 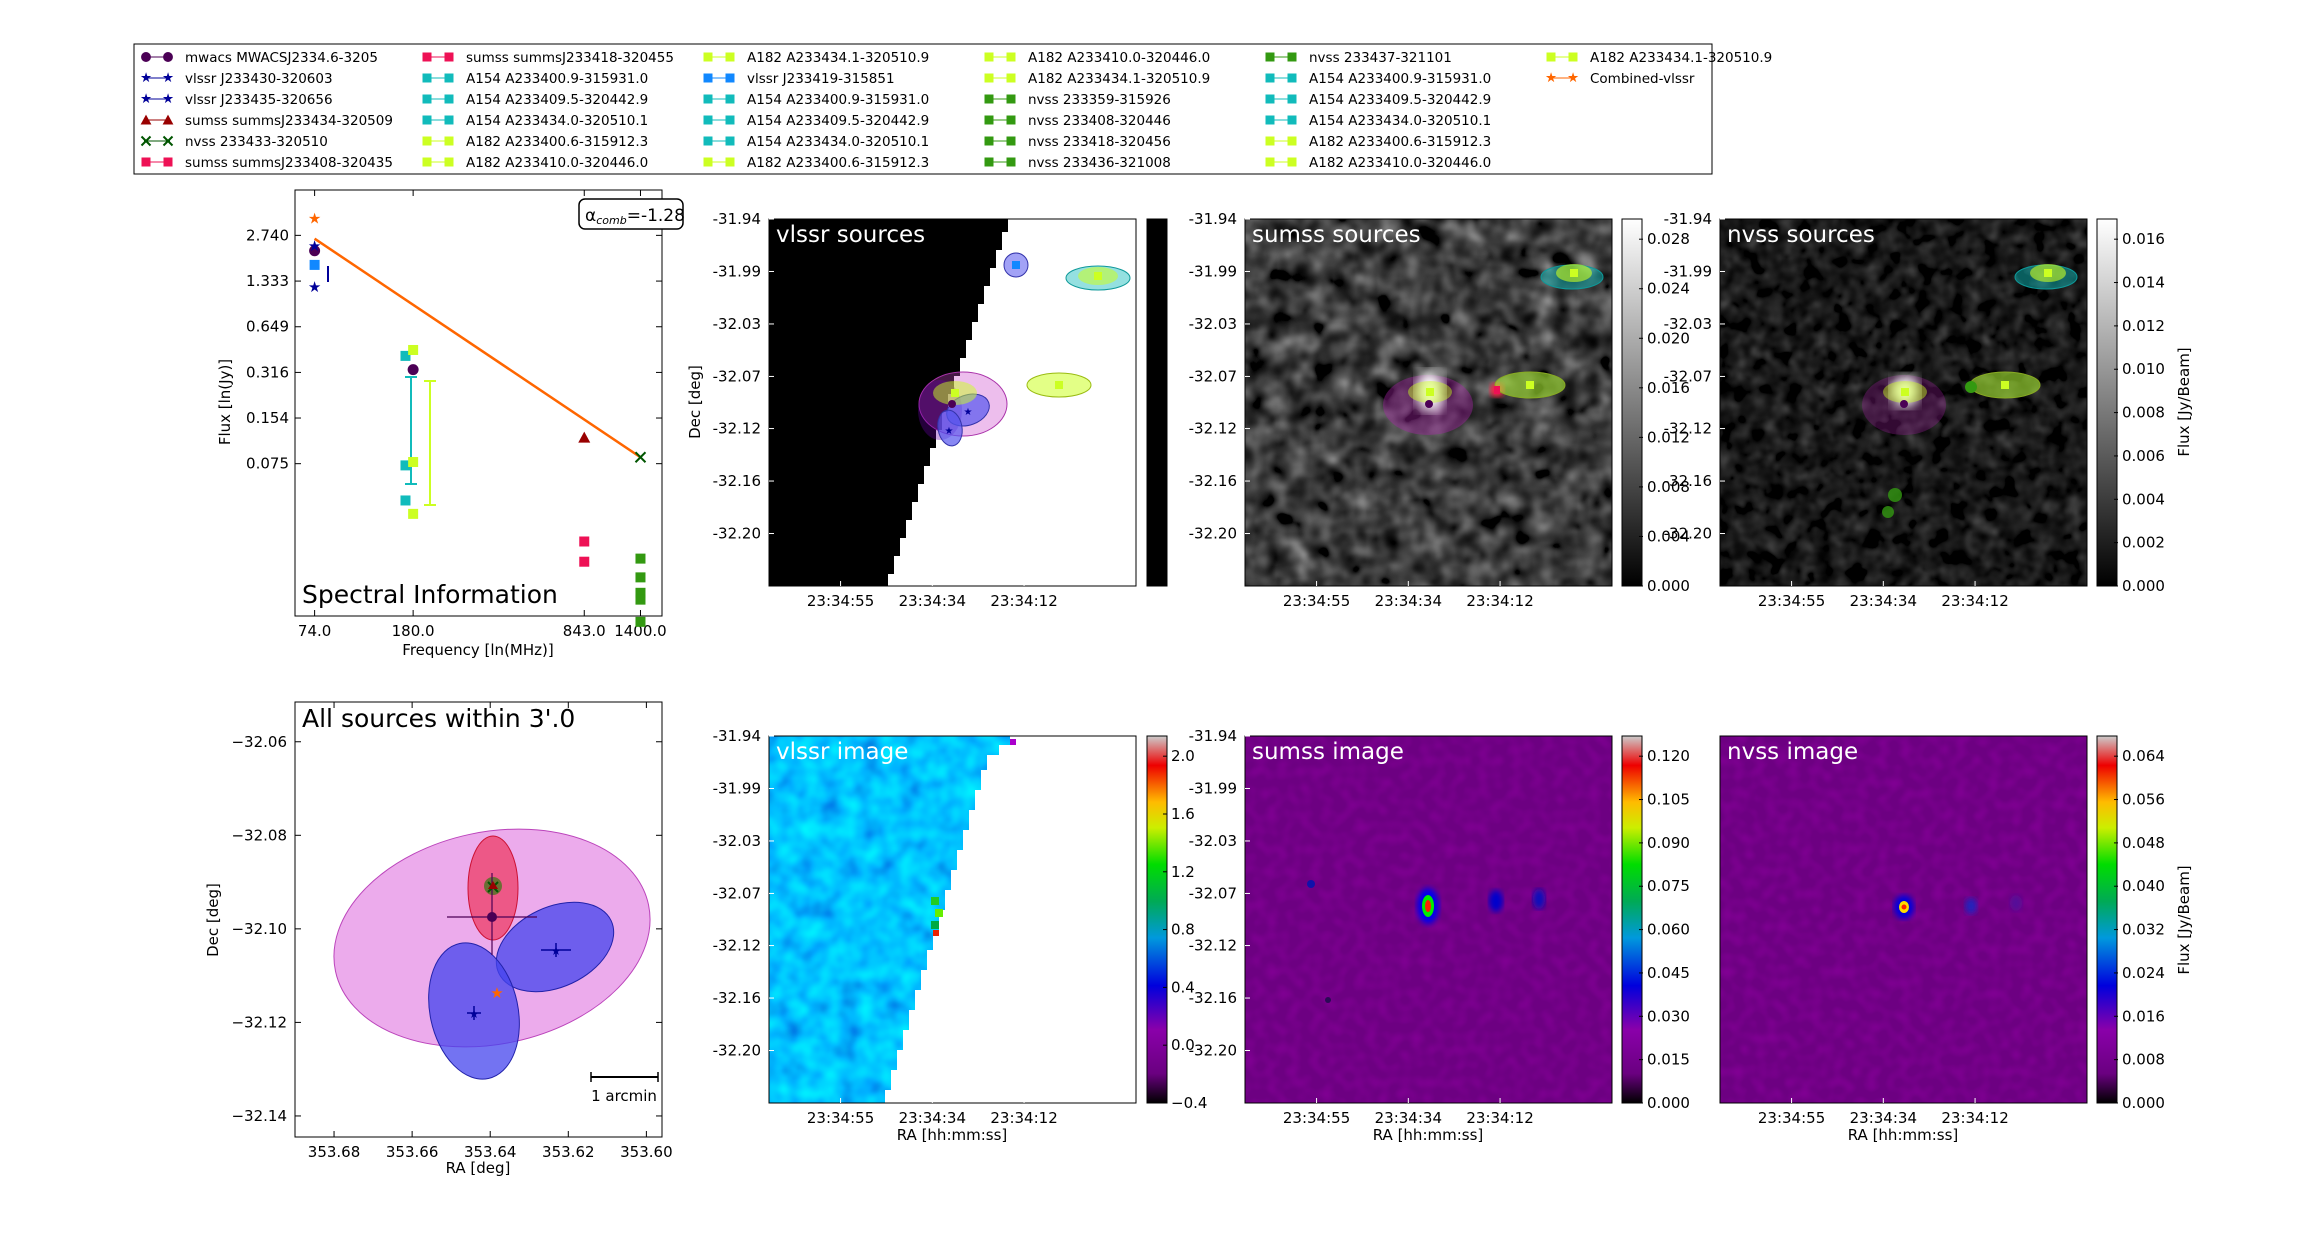 I want to click on allsources-xtick-label: 353.62, so click(x=568, y=1152).